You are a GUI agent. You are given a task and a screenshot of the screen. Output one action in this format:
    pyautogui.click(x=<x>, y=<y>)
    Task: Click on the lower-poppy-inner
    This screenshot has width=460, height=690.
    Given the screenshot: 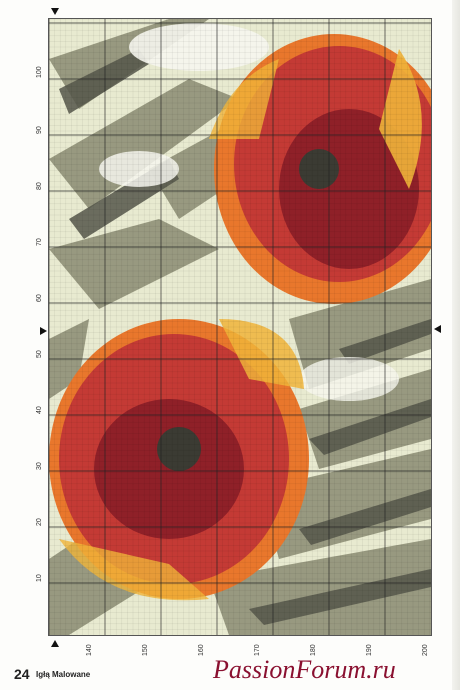 What is the action you would take?
    pyautogui.click(x=169, y=469)
    